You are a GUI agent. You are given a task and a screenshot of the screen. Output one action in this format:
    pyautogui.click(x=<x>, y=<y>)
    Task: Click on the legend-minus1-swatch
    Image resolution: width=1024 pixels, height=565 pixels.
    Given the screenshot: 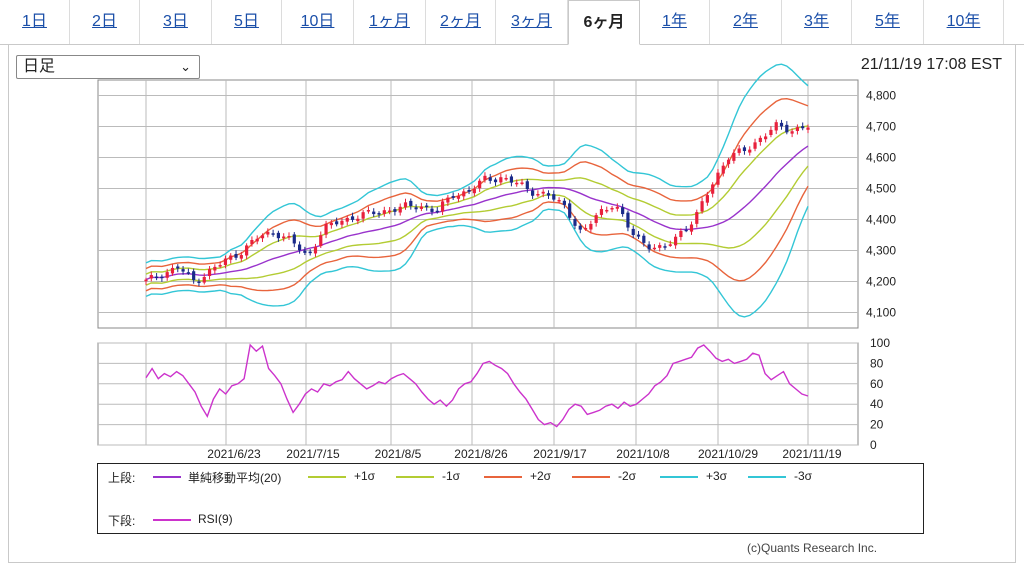 What is the action you would take?
    pyautogui.click(x=415, y=477)
    